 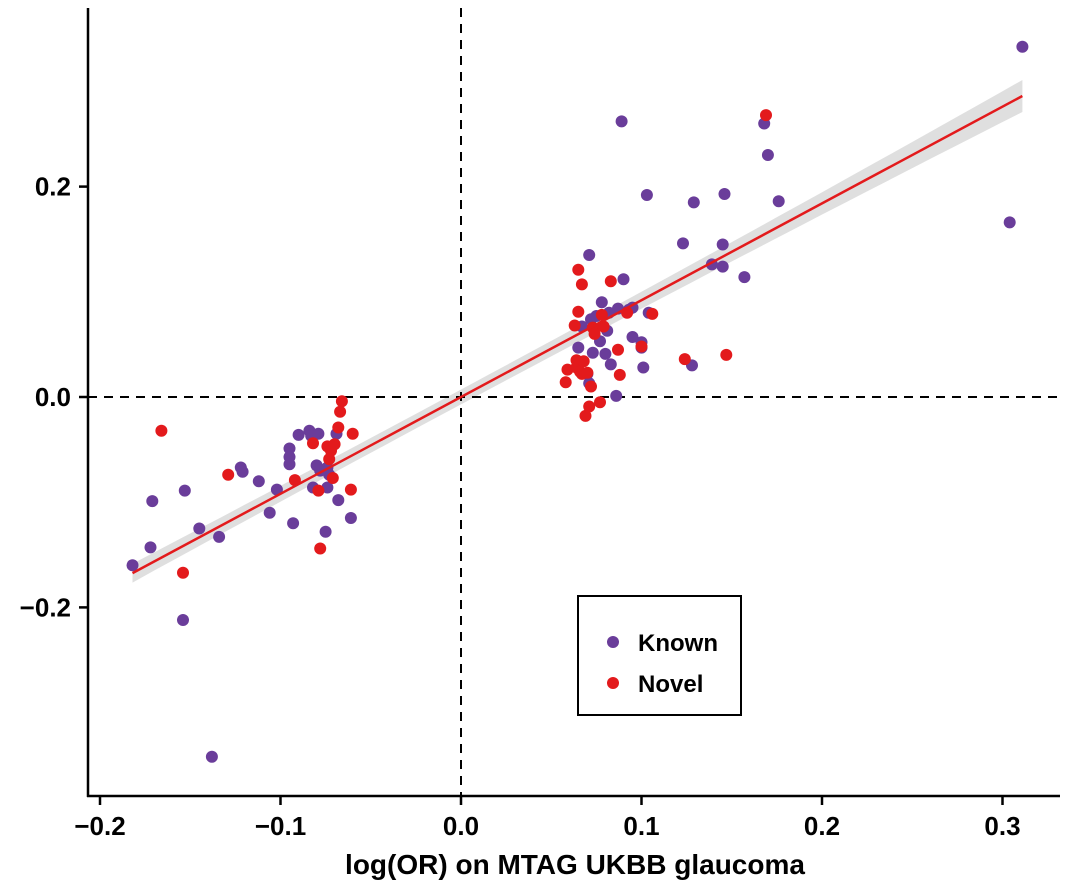 I want to click on legend-box, so click(x=659, y=655).